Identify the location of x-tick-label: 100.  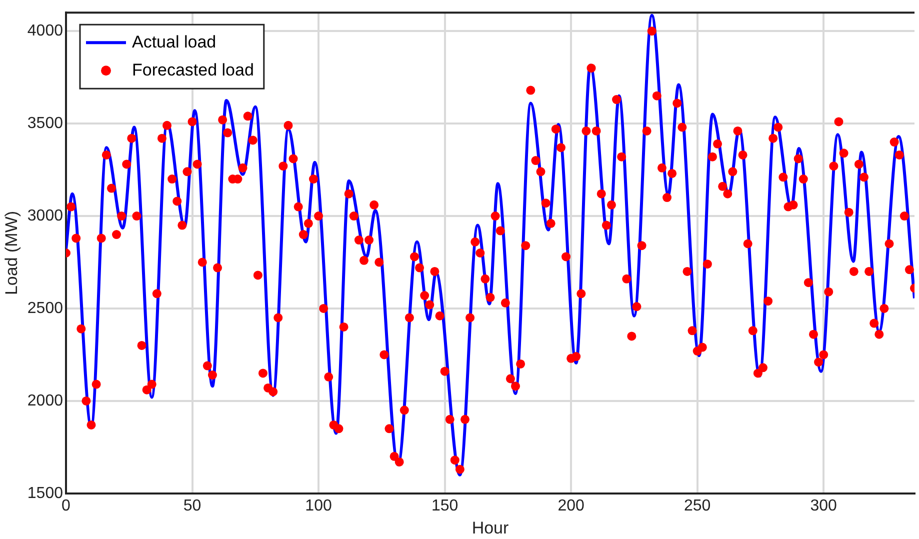
(318, 505).